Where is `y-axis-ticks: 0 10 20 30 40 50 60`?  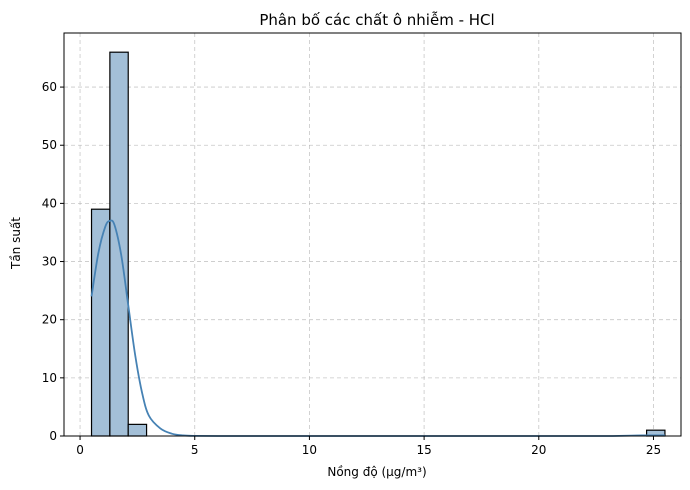 y-axis-ticks: 0 10 20 30 40 50 60 is located at coordinates (53, 261).